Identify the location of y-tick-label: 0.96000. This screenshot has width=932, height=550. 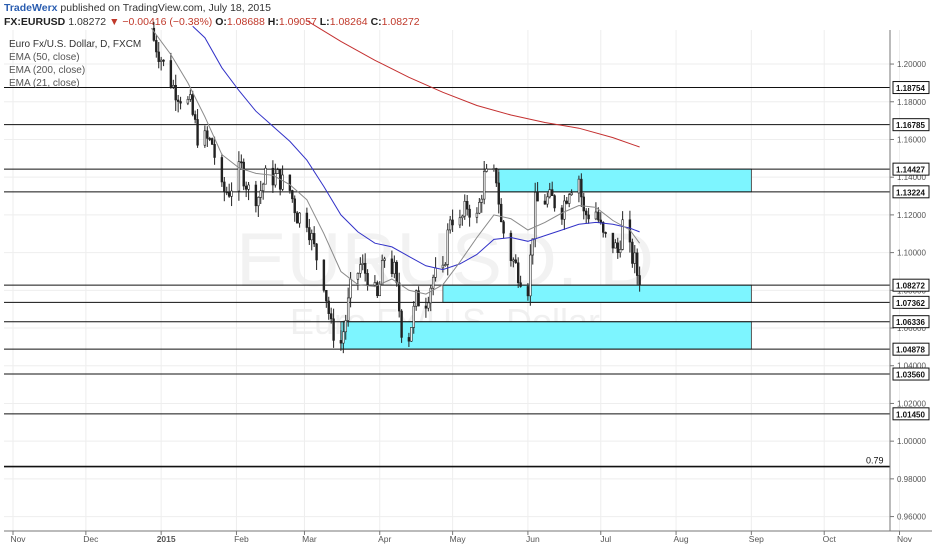
(911, 517).